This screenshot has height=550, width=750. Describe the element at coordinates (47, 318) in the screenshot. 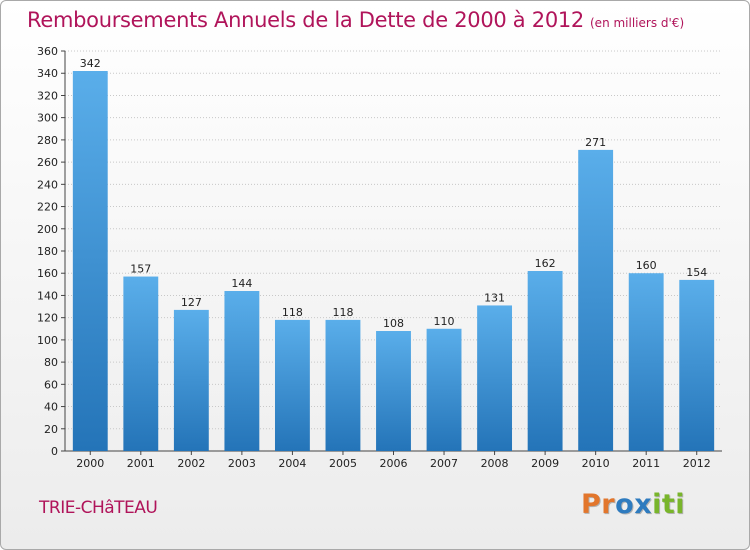

I see `y-tick-label: 120` at that location.